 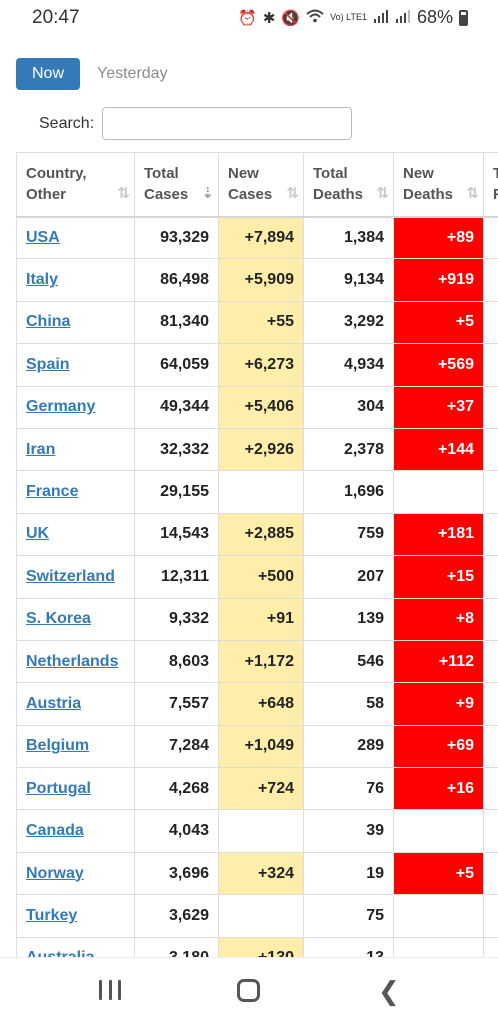 What do you see at coordinates (48, 364) in the screenshot?
I see `country-link: Spain` at bounding box center [48, 364].